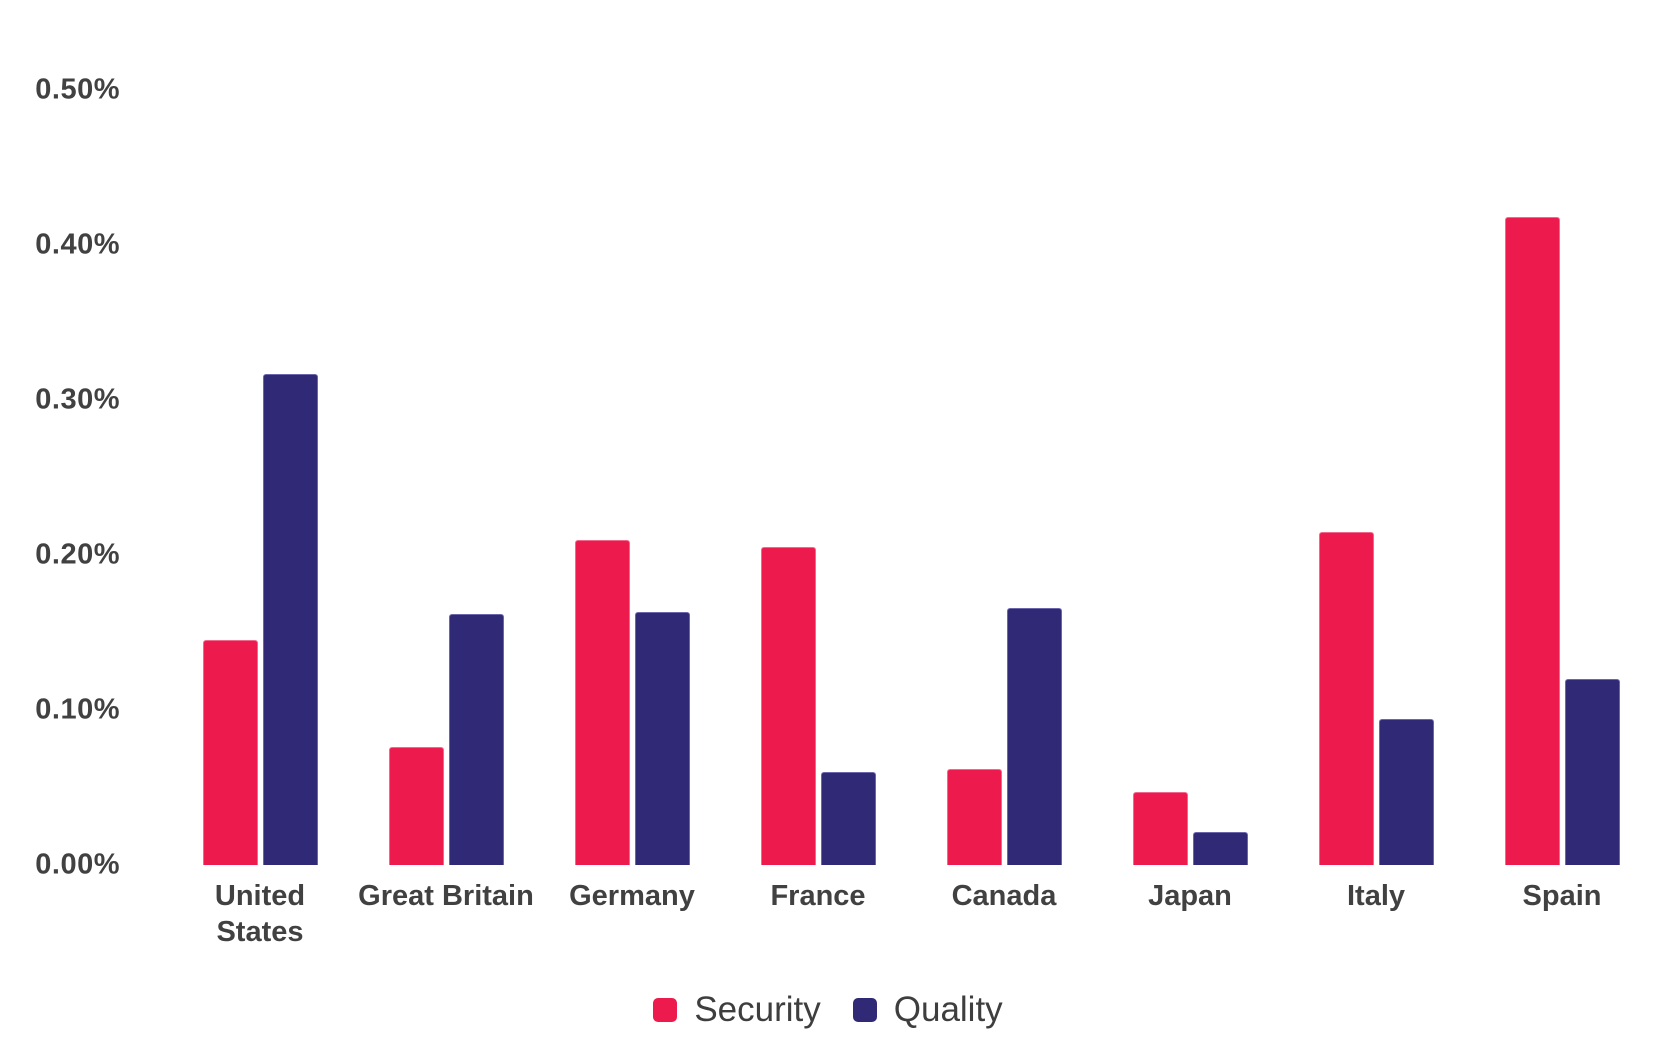  I want to click on y-tick-label: 0.50%, so click(77, 89).